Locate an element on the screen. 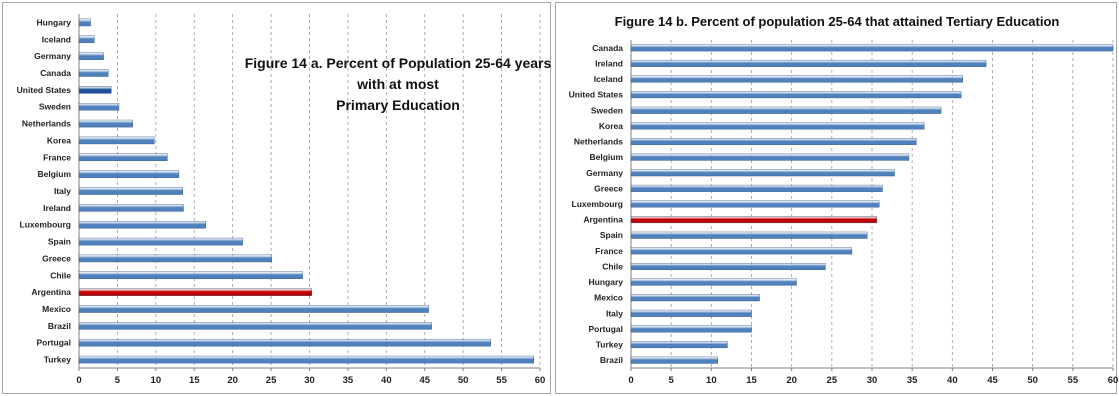 This screenshot has height=396, width=1119. tertiary-x-tick-label: 20 is located at coordinates (791, 380).